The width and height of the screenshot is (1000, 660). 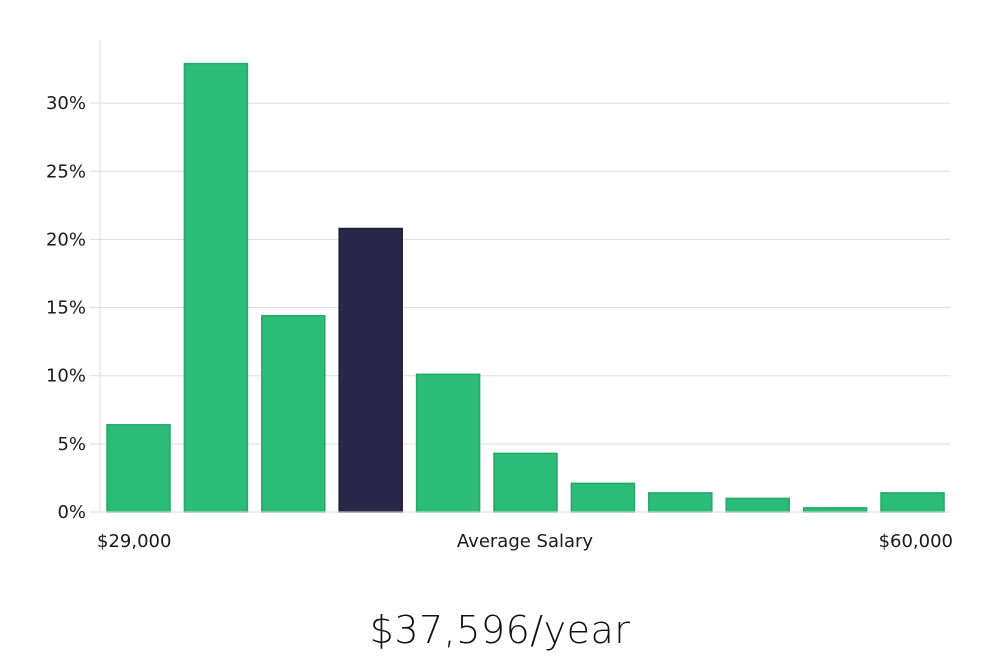 I want to click on y-tick-label-20: 20%, so click(x=66, y=239).